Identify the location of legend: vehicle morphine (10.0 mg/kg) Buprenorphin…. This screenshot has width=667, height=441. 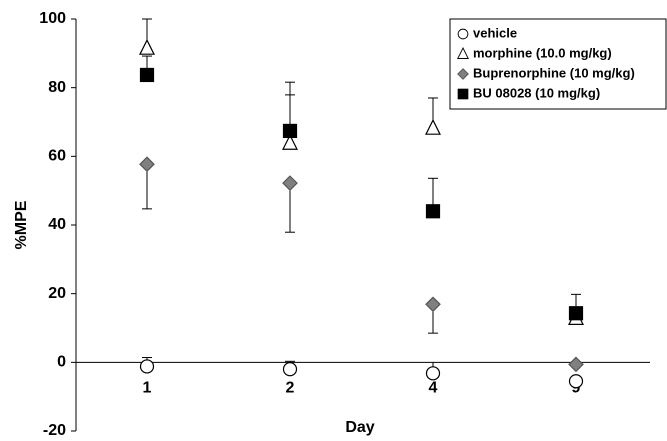
(558, 64).